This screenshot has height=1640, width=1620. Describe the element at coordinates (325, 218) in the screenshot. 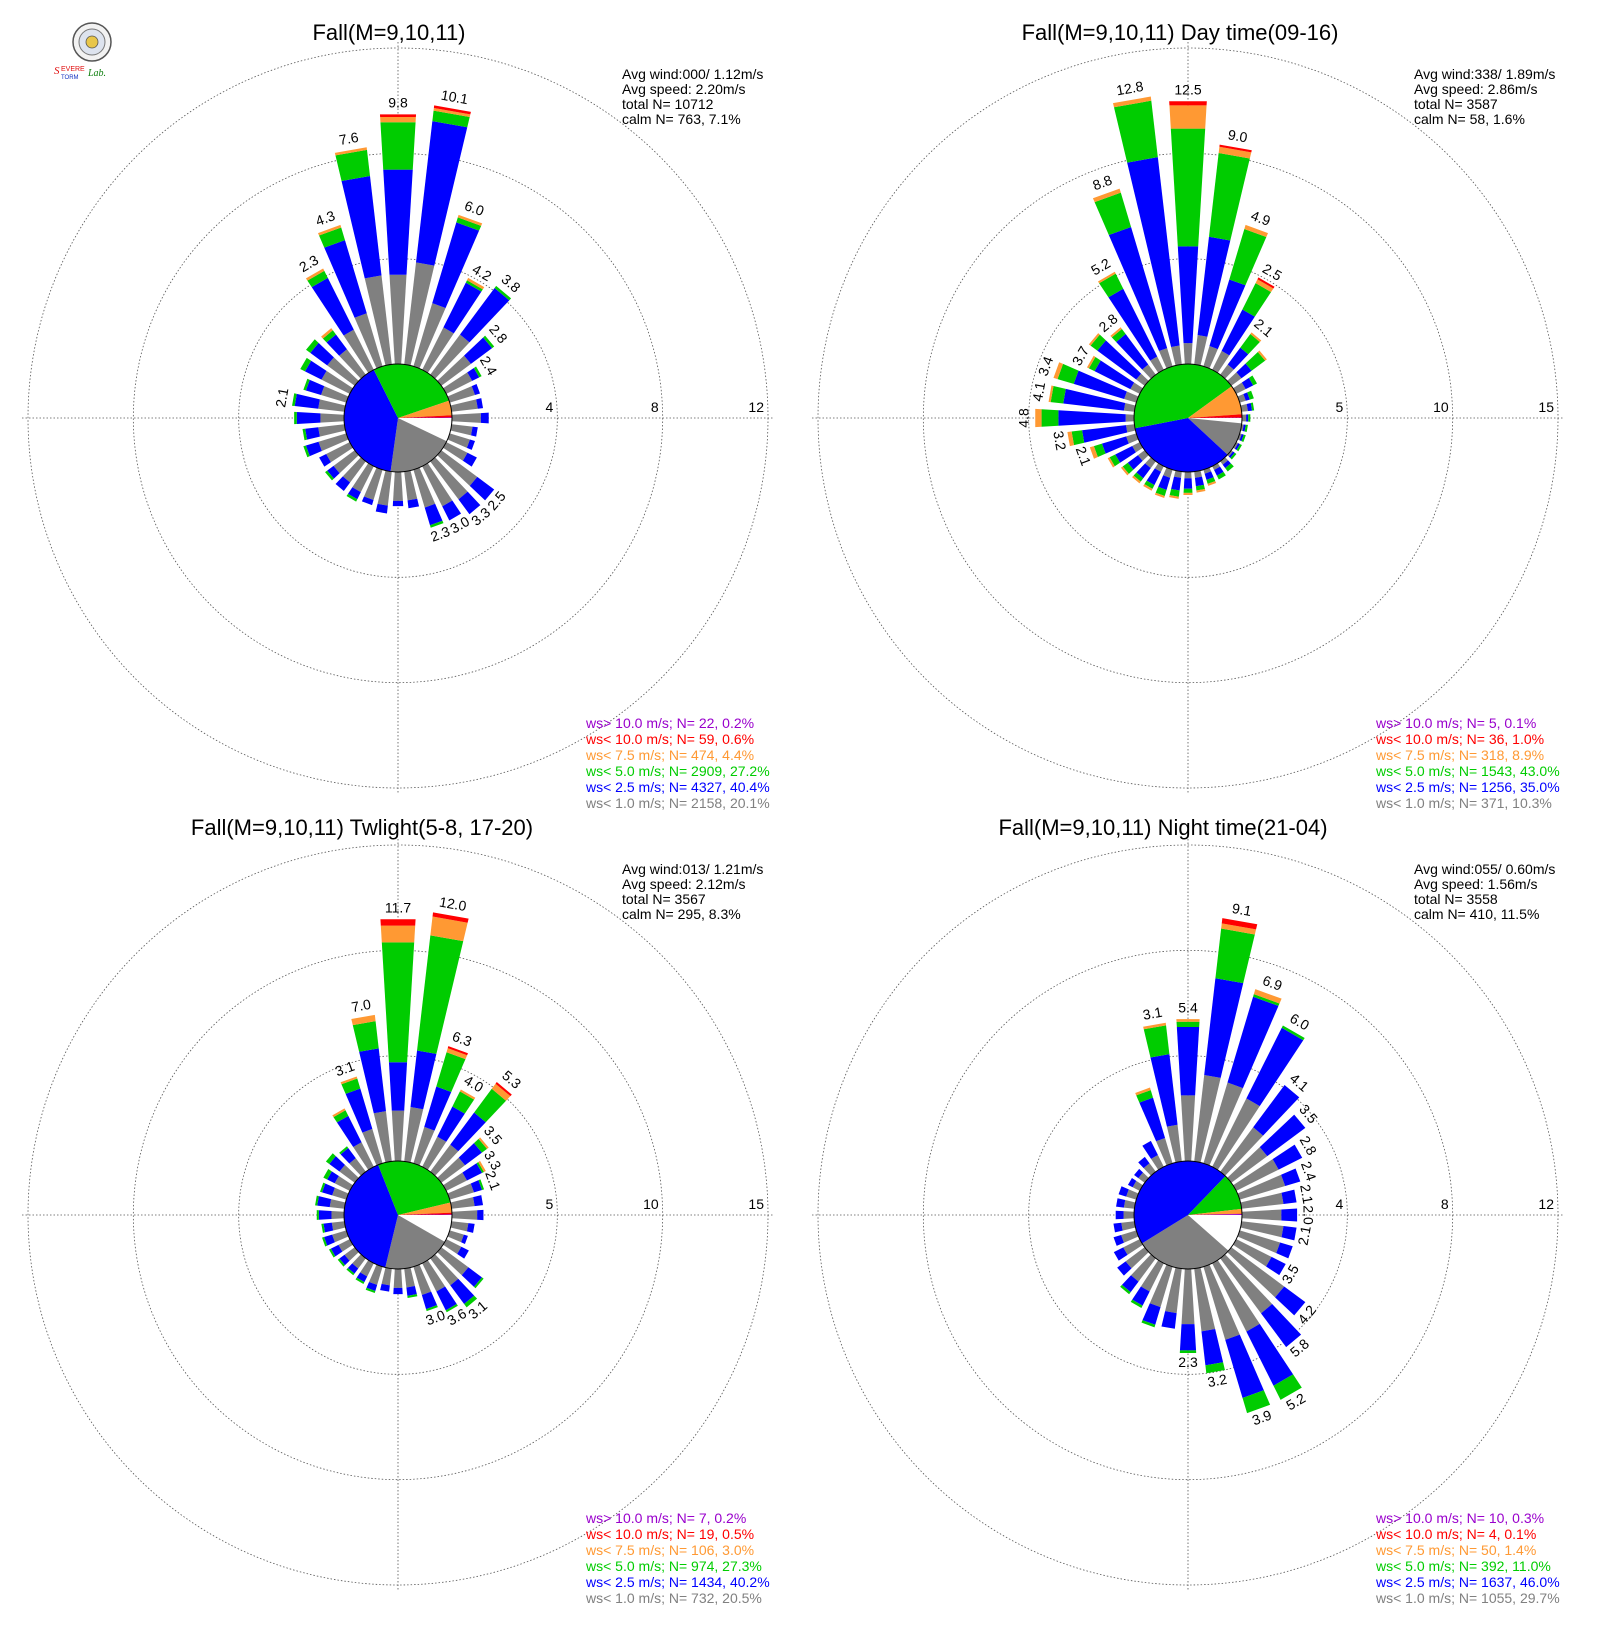

I see `bar-label: 4.3` at that location.